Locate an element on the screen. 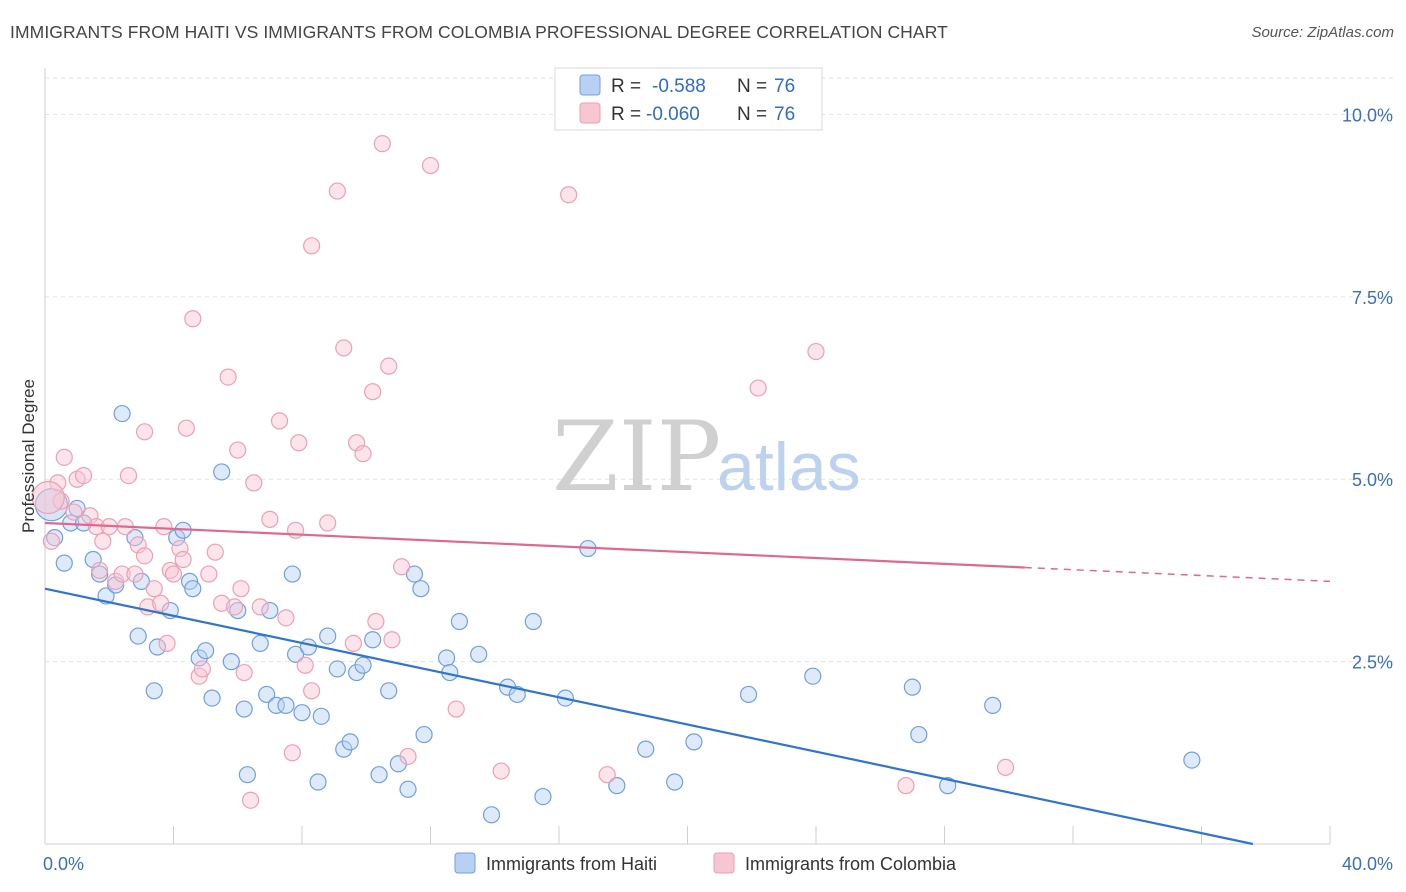 This screenshot has width=1406, height=892. legend-r-label-colombia: R = is located at coordinates (626, 114).